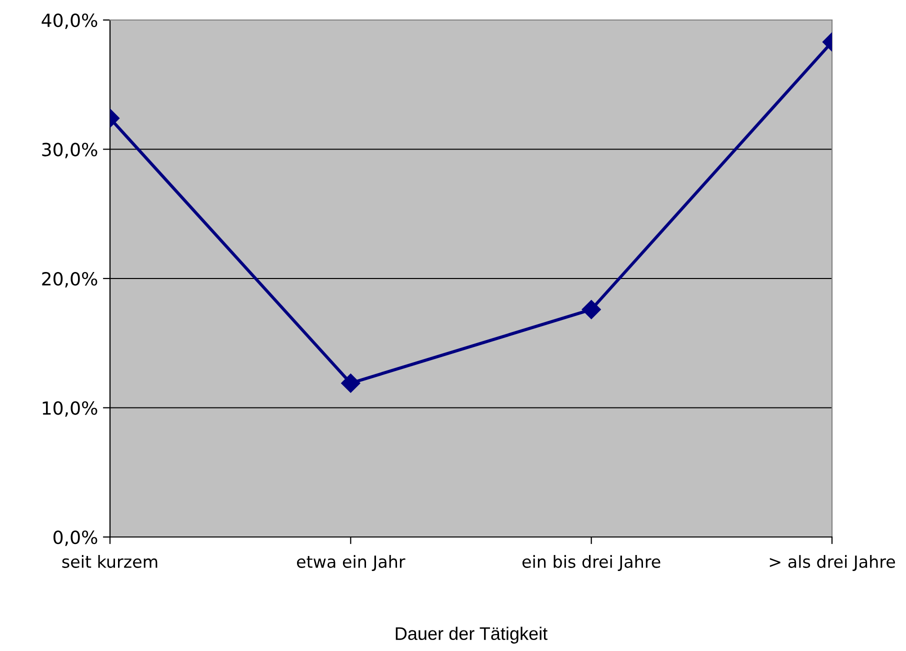 The image size is (906, 651). What do you see at coordinates (110, 561) in the screenshot?
I see `x-tick-label: seit kurzem` at bounding box center [110, 561].